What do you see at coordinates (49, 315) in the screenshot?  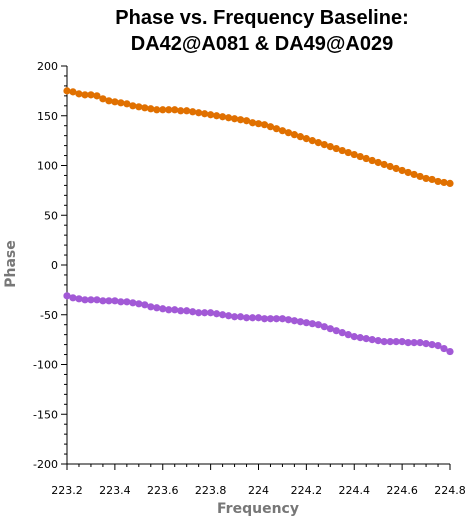 I see `y-tick-label: -50` at bounding box center [49, 315].